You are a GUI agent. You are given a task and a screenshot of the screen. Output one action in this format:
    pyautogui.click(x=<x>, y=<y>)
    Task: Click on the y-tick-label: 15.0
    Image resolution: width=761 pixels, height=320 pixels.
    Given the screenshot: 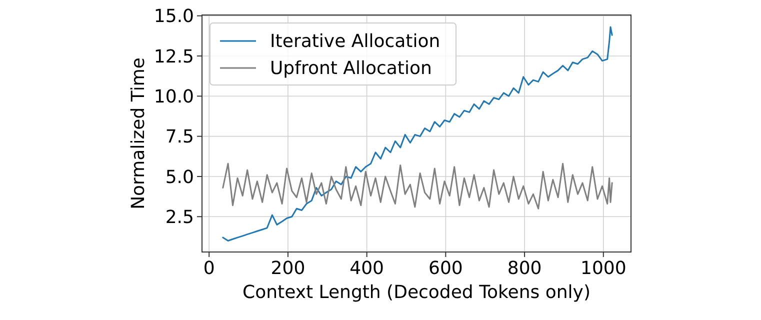 What is the action you would take?
    pyautogui.click(x=174, y=17)
    